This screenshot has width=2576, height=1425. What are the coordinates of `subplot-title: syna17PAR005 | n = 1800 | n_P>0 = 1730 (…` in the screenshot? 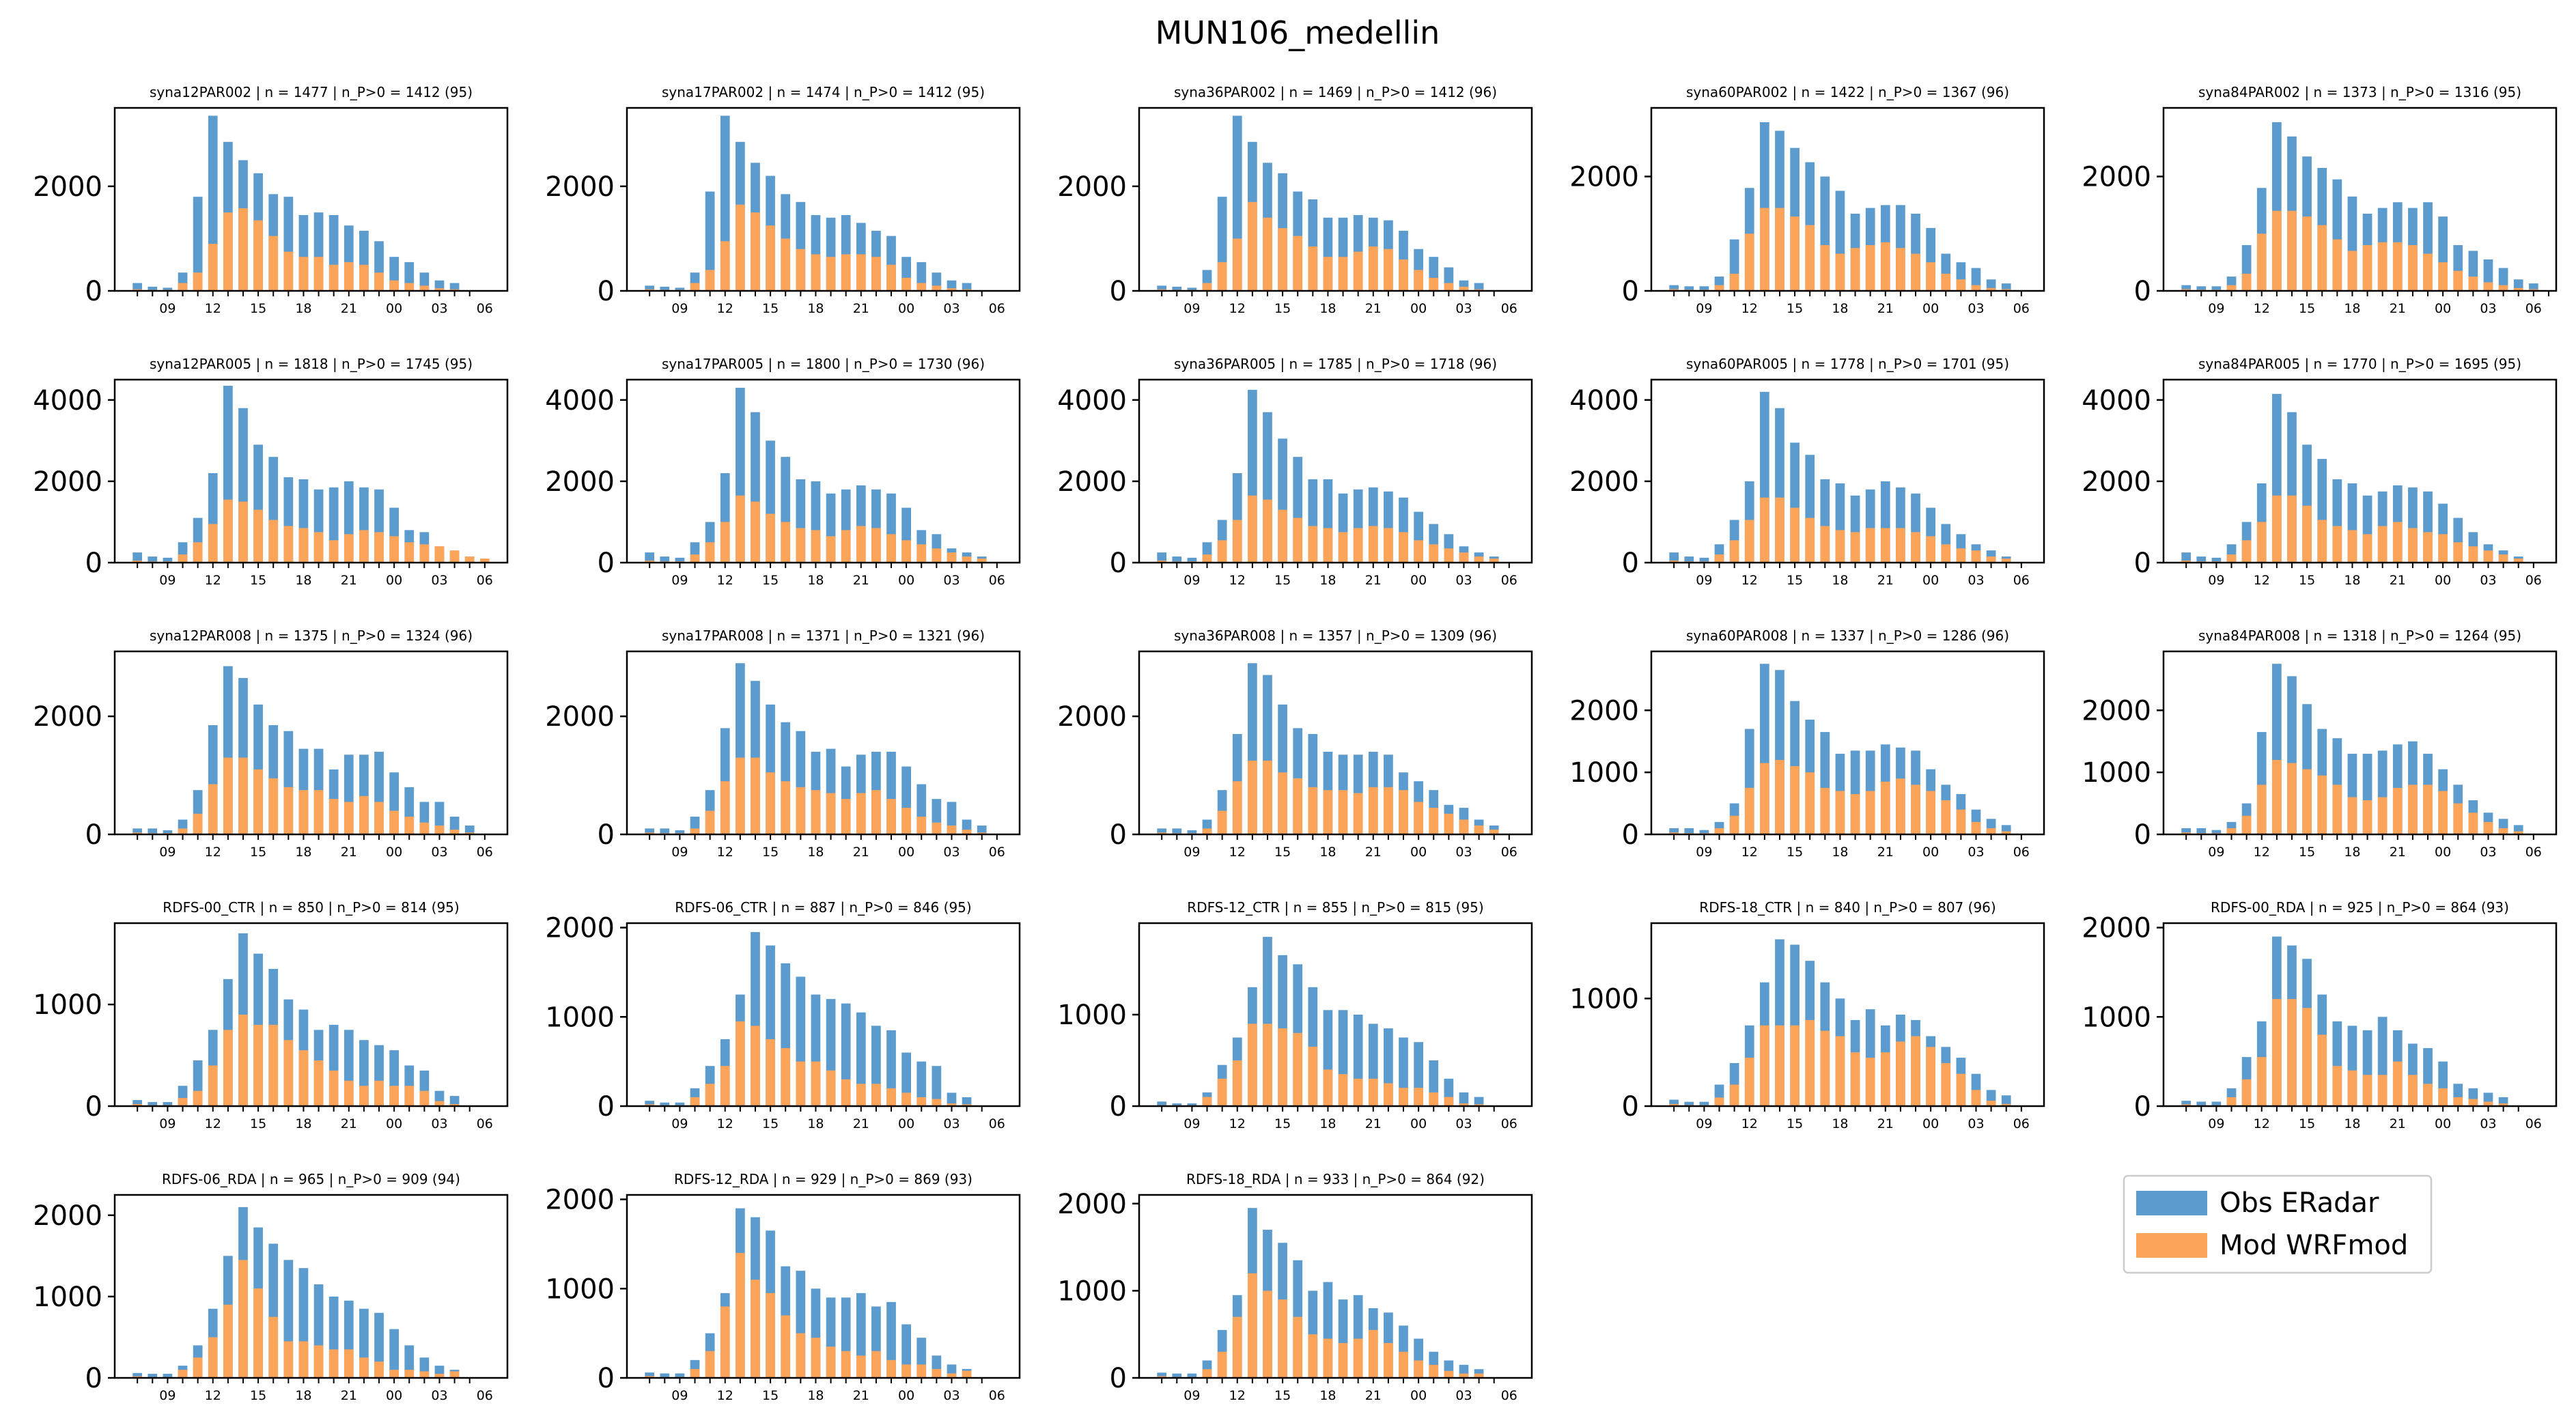 It's located at (823, 364).